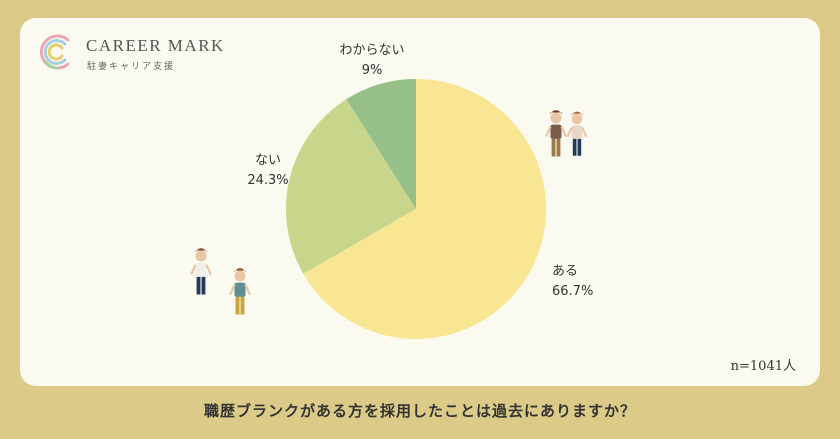 The width and height of the screenshot is (840, 439). Describe the element at coordinates (565, 271) in the screenshot. I see `slice-label-1: ある` at that location.